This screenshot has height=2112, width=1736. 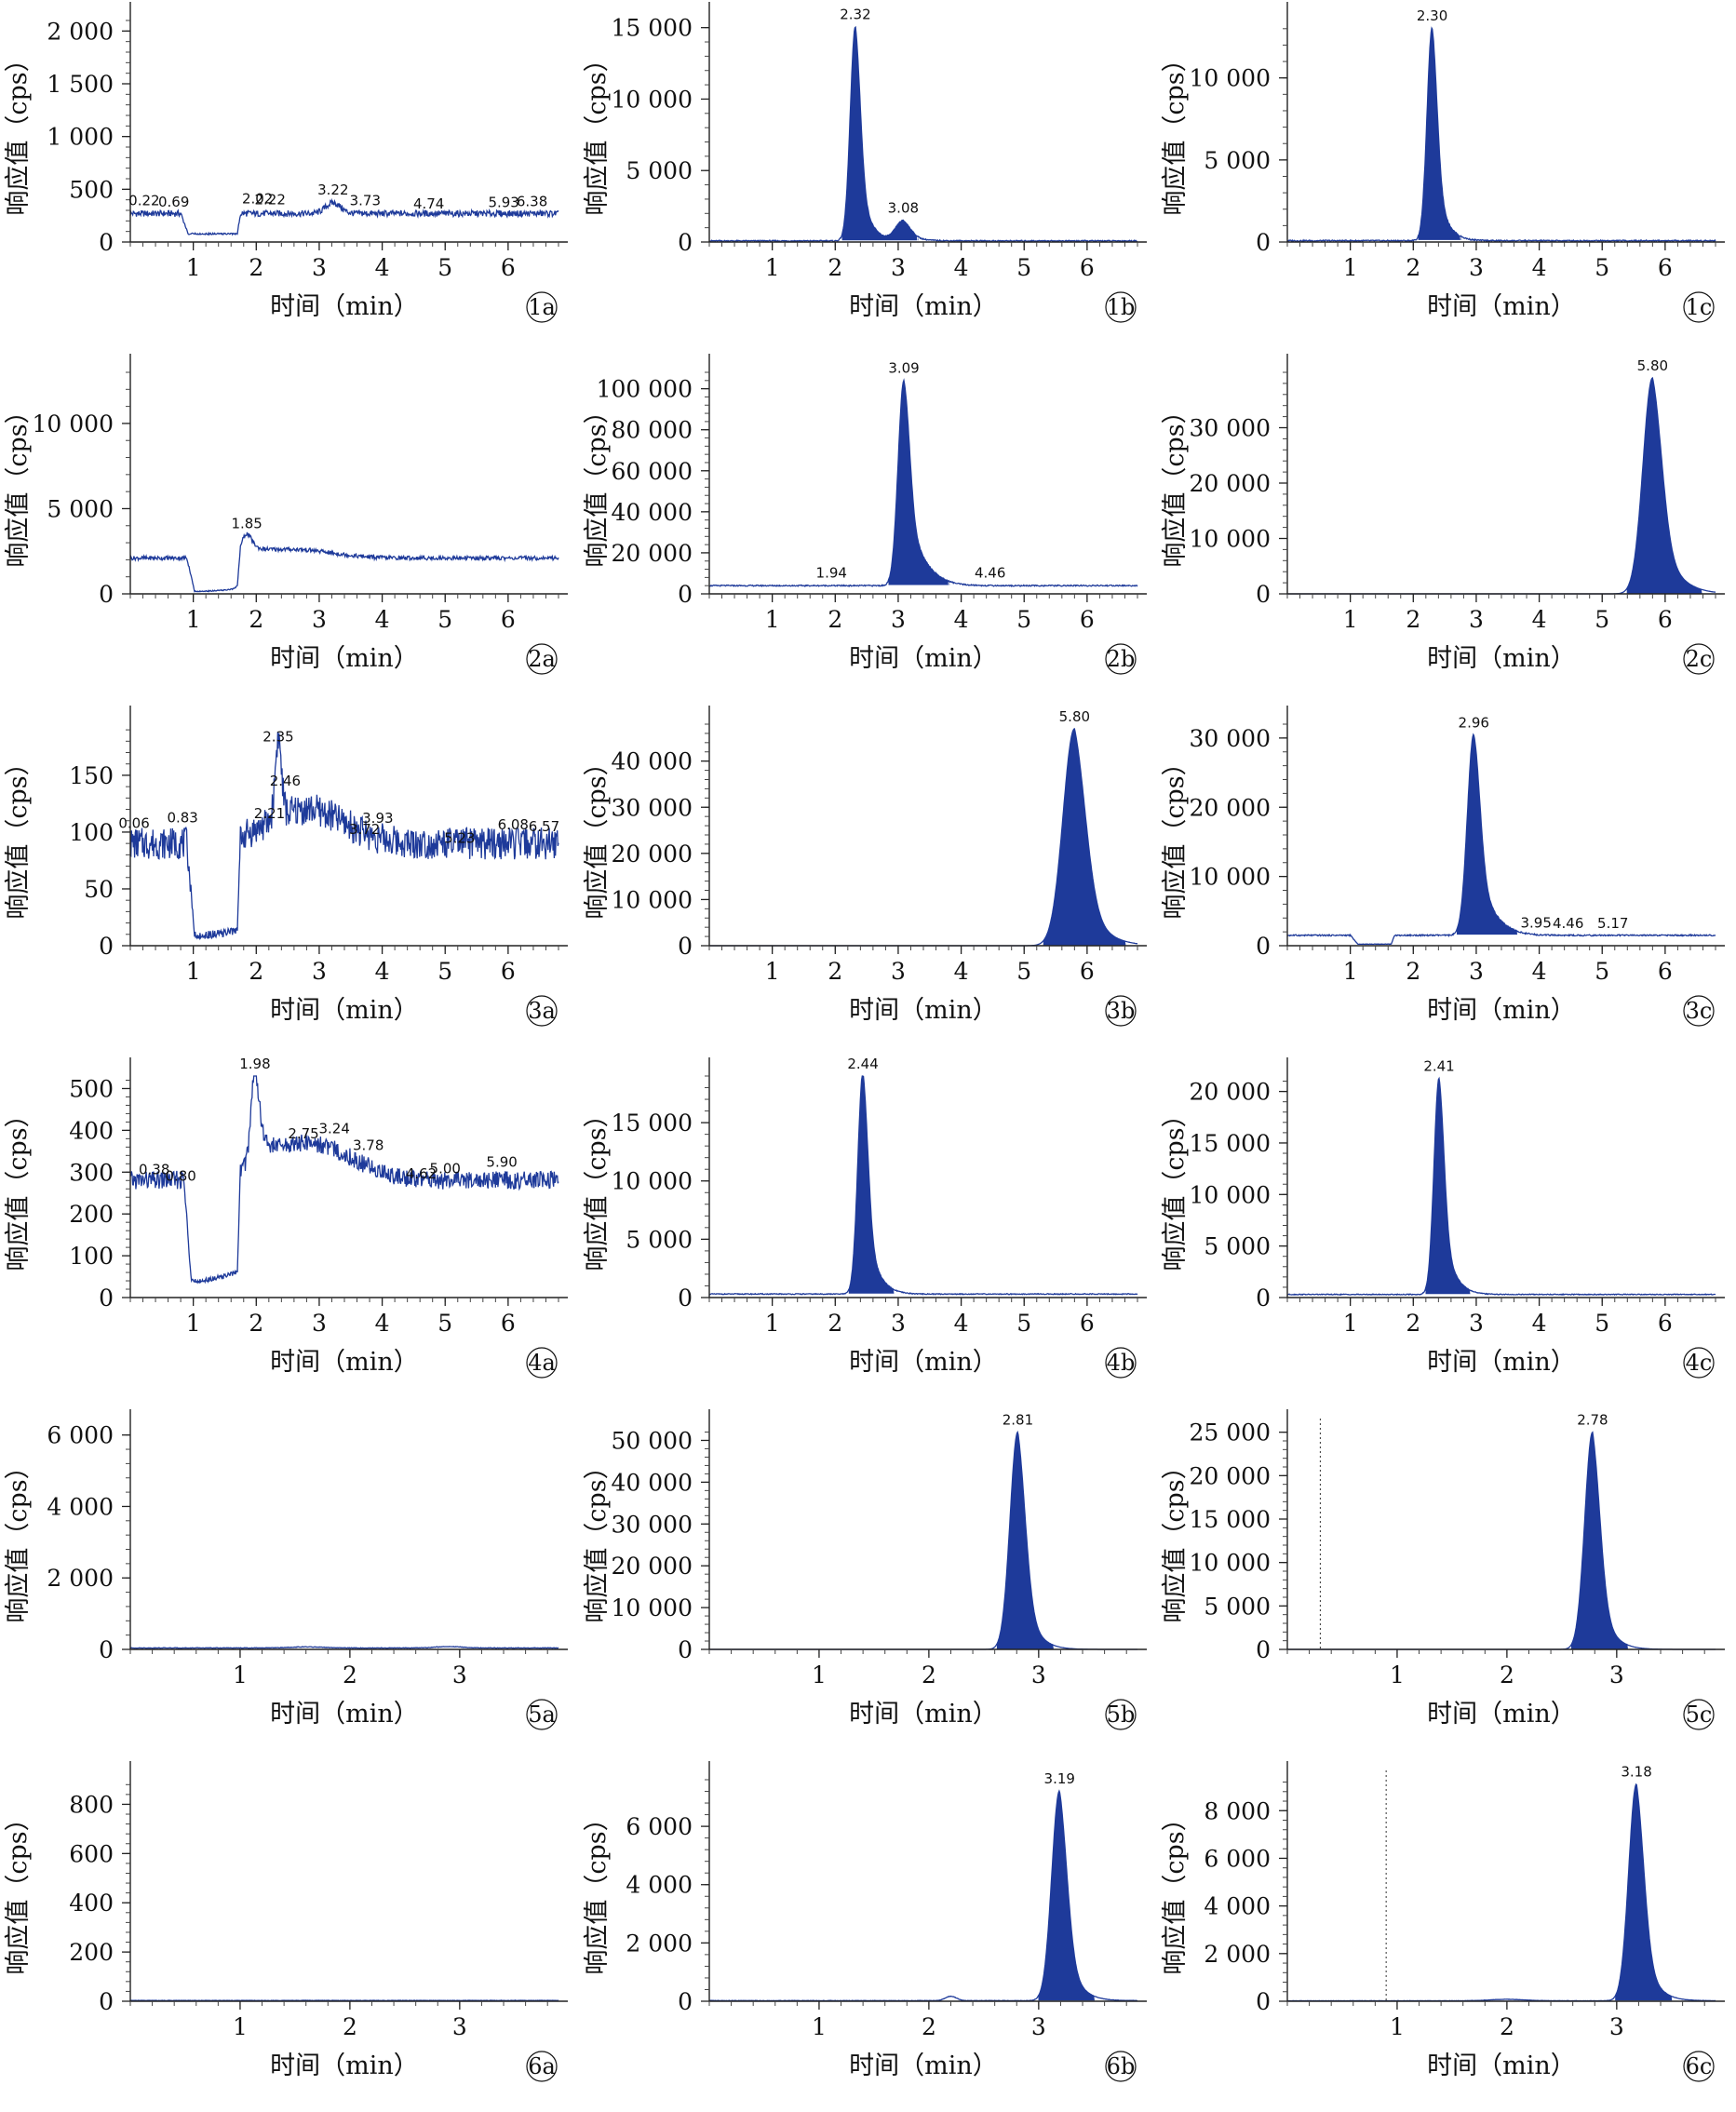 I want to click on y-tick-label: 1 500, so click(x=80, y=84).